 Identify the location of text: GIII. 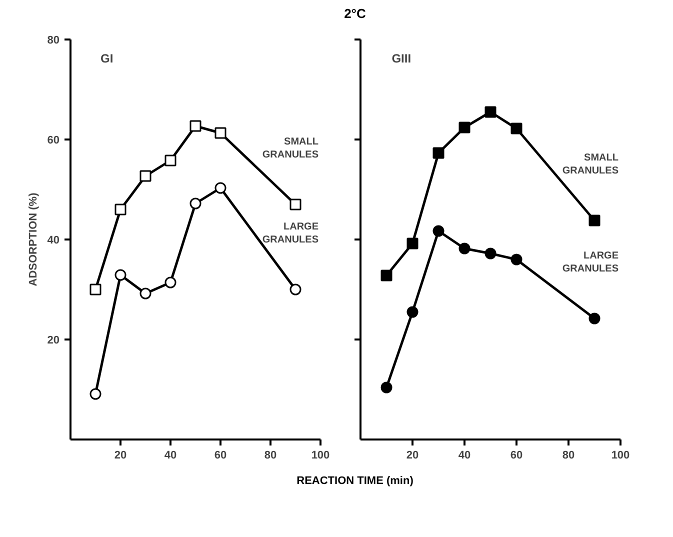
(402, 58).